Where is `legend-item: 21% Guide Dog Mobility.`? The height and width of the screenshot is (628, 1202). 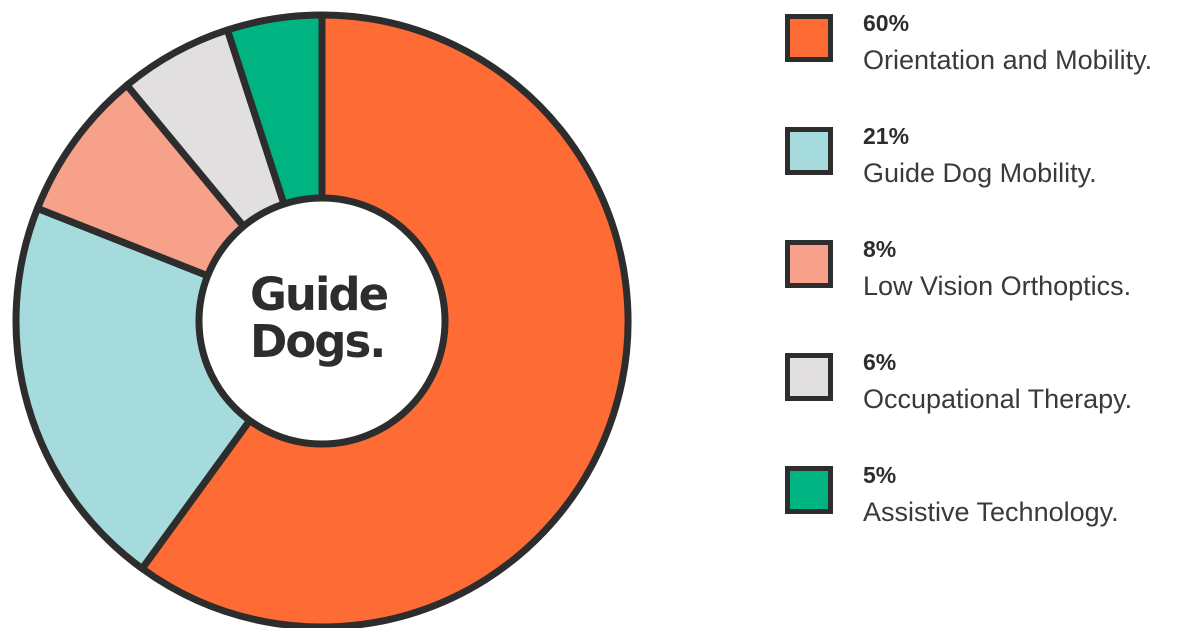
legend-item: 21% Guide Dog Mobility. is located at coordinates (993, 179).